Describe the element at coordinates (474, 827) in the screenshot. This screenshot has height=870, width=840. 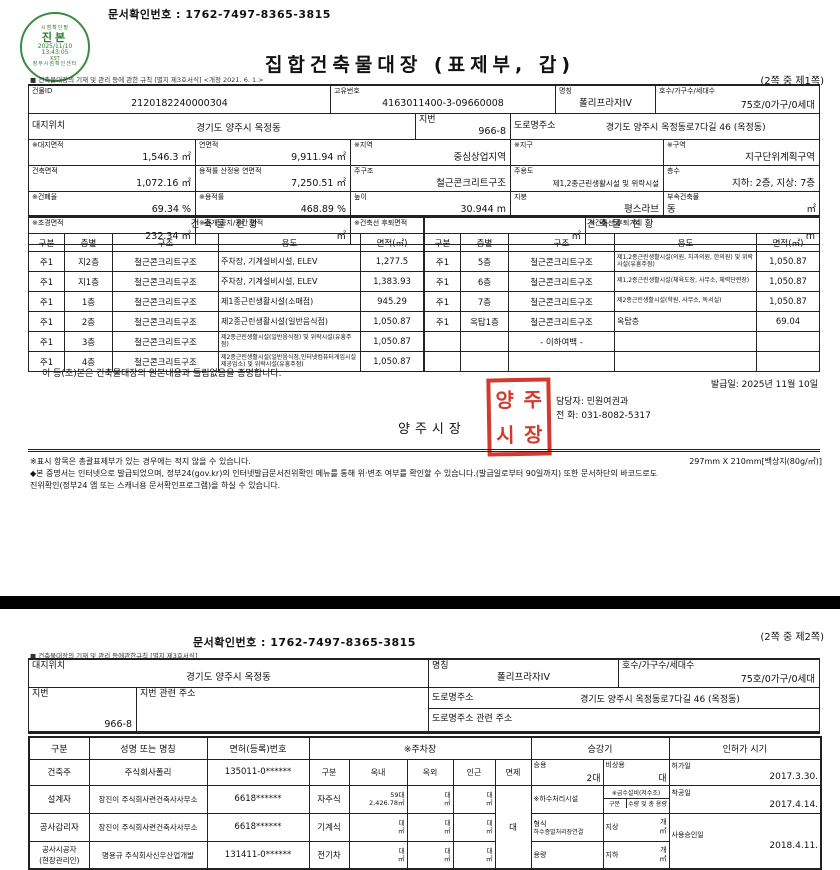
I see `parking-nearby: 대 ㎡` at that location.